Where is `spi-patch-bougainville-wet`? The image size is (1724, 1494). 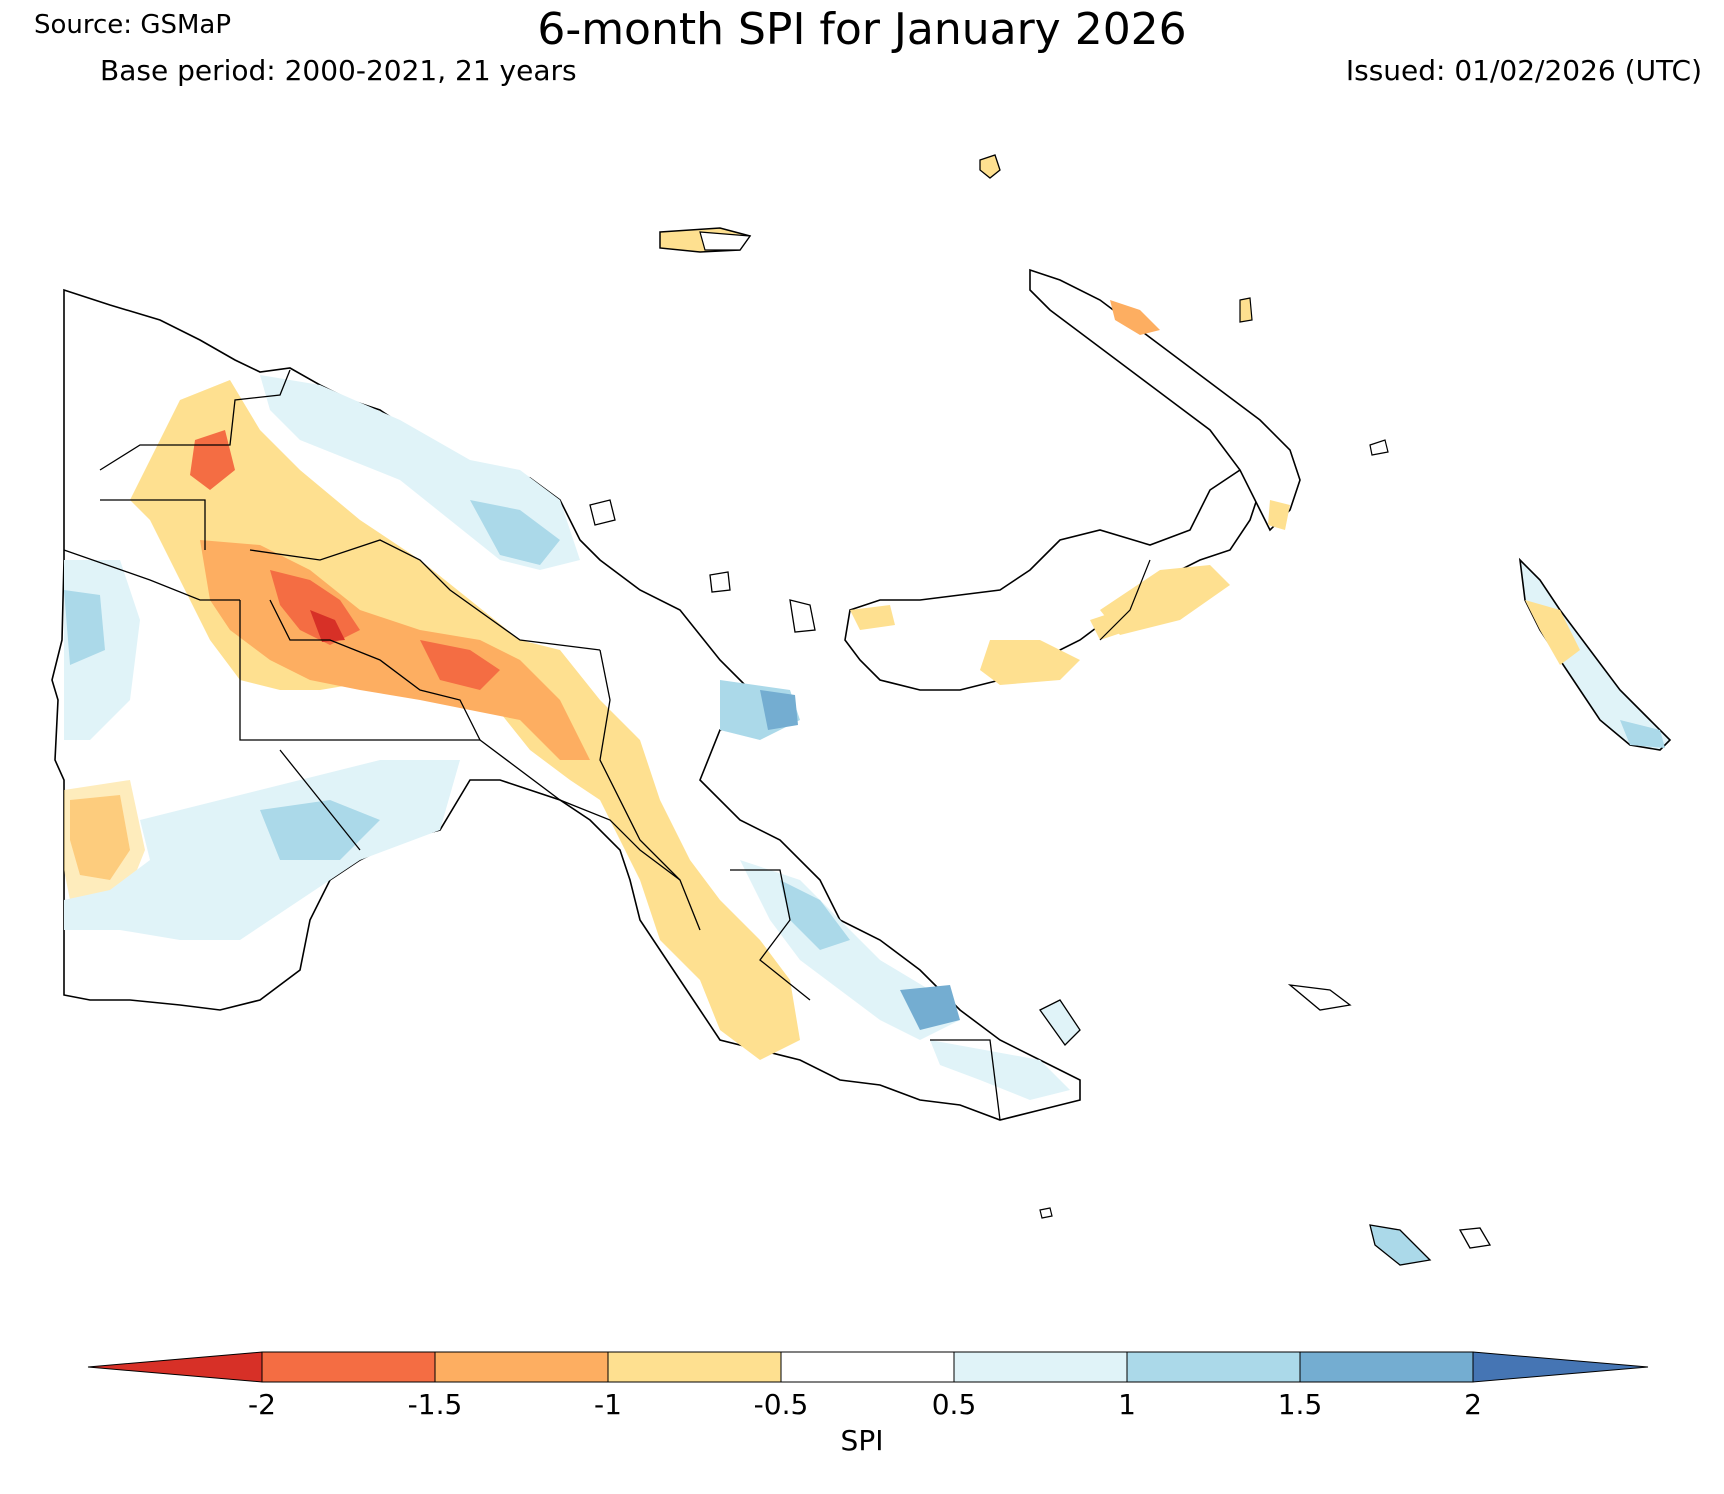
spi-patch-bougainville-wet is located at coordinates (1642, 734).